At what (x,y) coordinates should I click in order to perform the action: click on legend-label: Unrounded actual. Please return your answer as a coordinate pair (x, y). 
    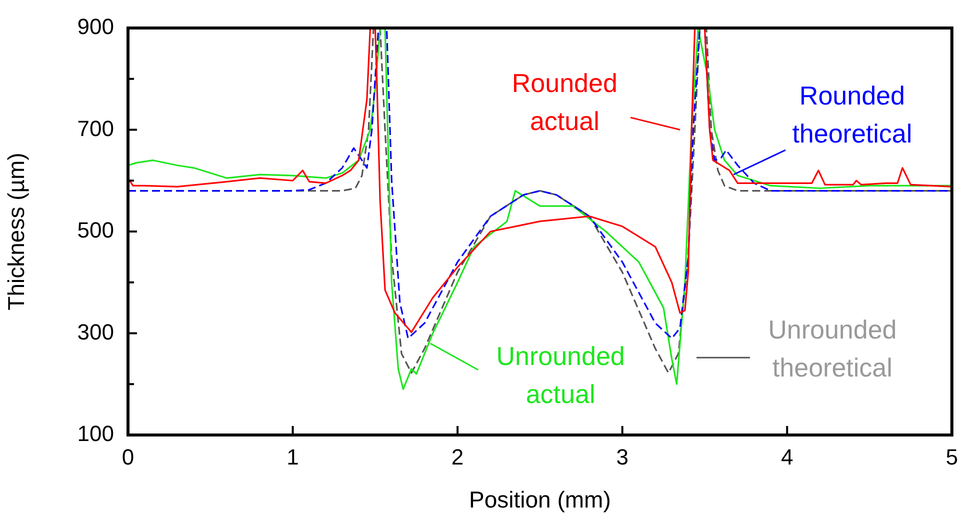
    Looking at the image, I should click on (560, 374).